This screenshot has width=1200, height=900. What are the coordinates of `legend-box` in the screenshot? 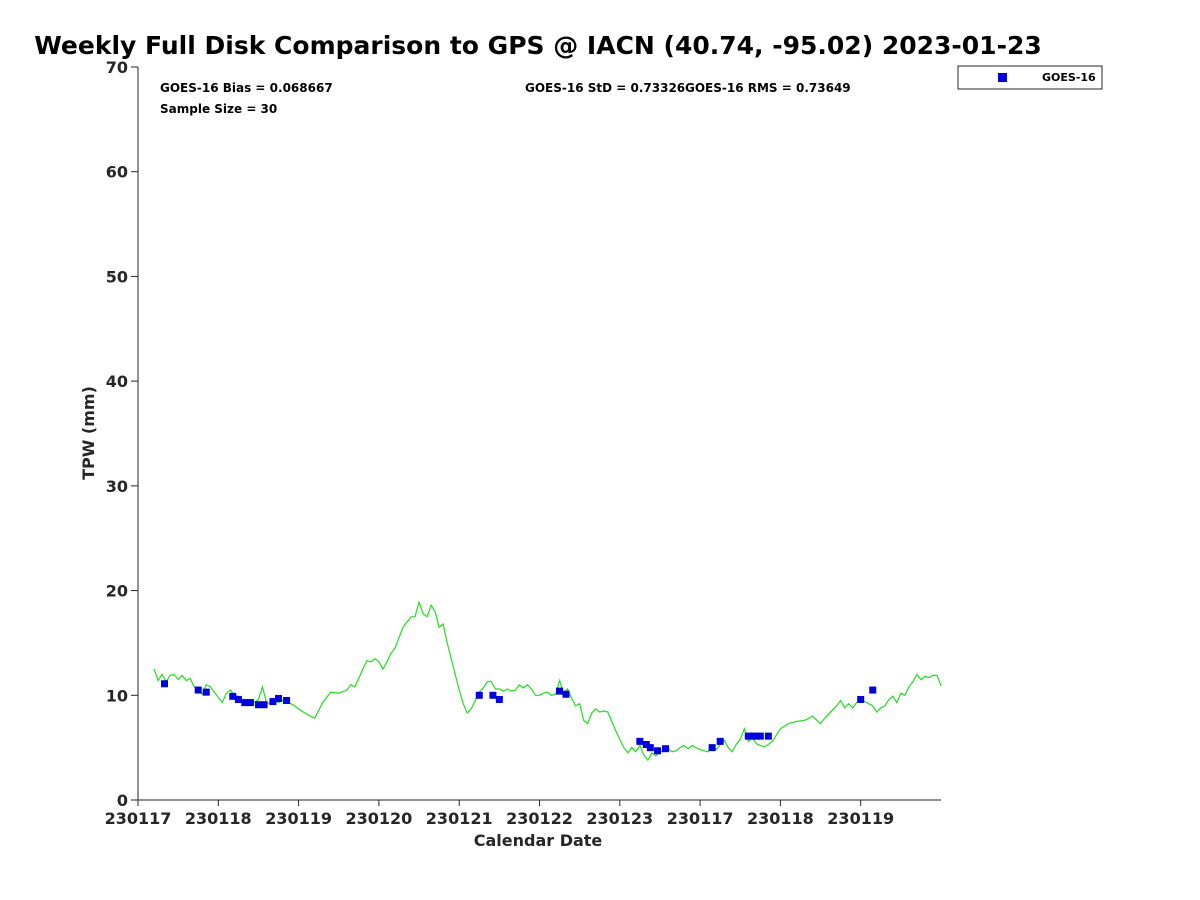 It's located at (1030, 77).